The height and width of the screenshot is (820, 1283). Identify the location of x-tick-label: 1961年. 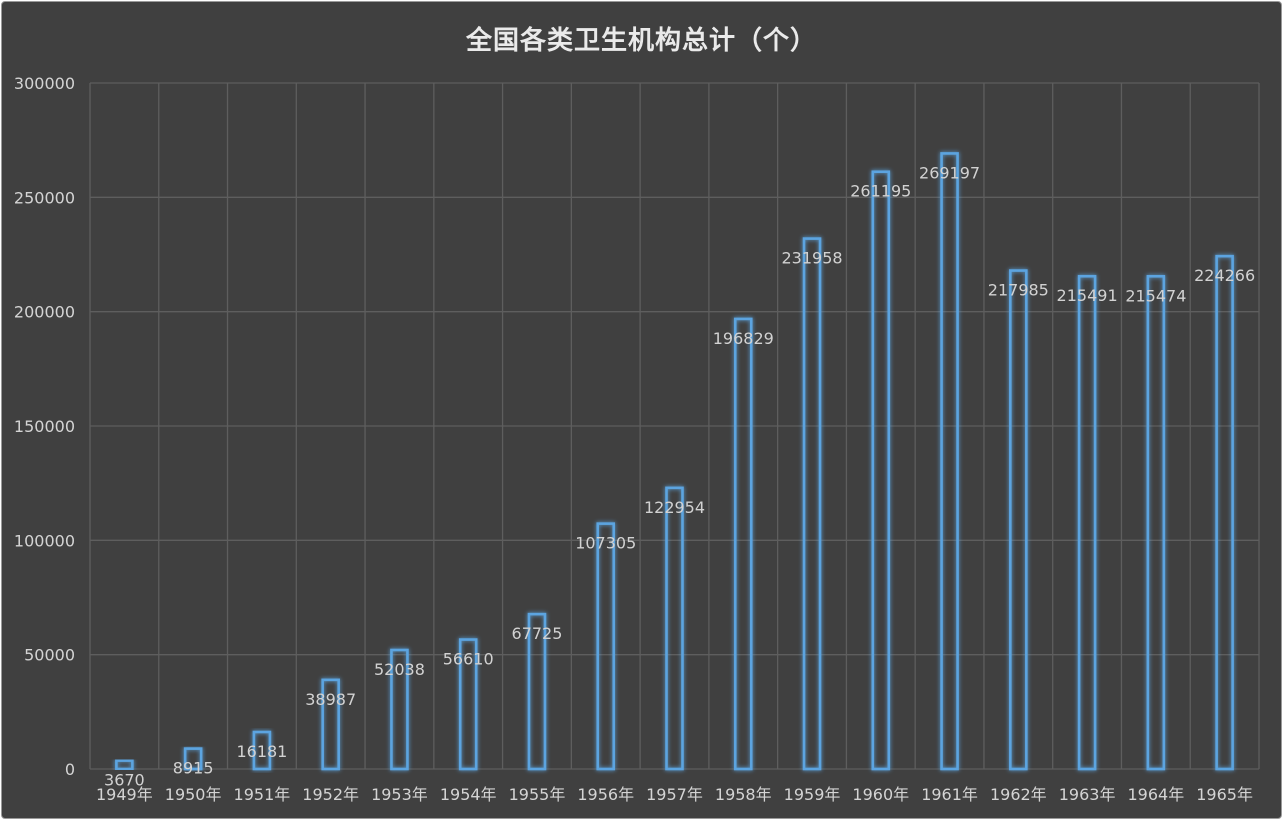
(949, 794).